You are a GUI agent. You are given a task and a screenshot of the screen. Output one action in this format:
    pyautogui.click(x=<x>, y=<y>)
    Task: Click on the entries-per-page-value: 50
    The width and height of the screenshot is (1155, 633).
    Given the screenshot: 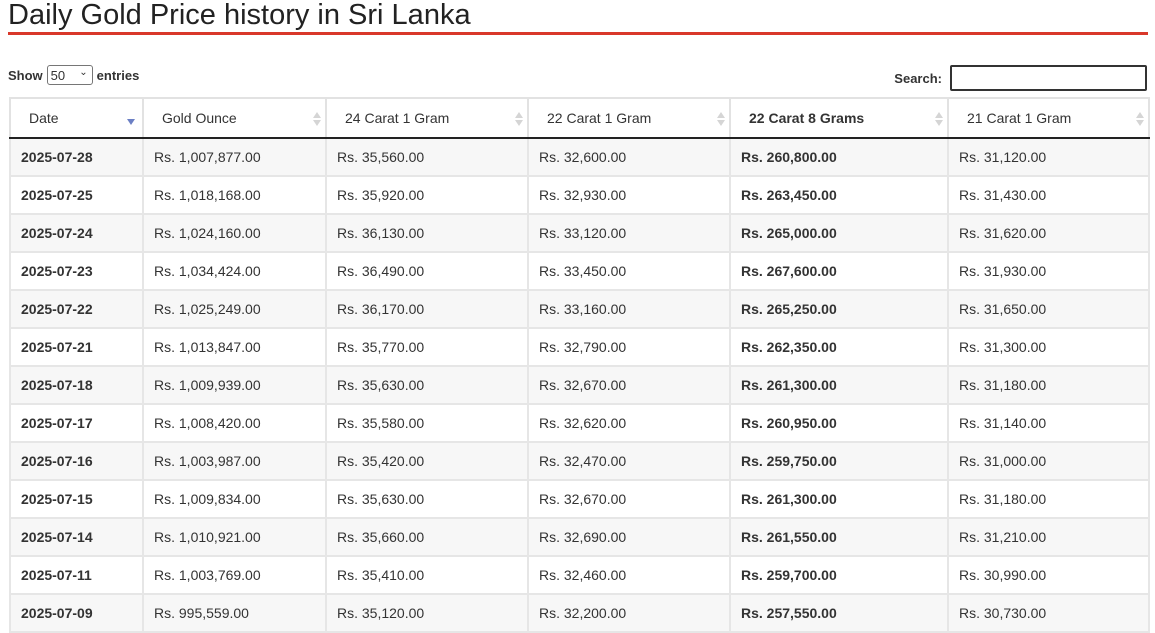 What is the action you would take?
    pyautogui.click(x=58, y=75)
    